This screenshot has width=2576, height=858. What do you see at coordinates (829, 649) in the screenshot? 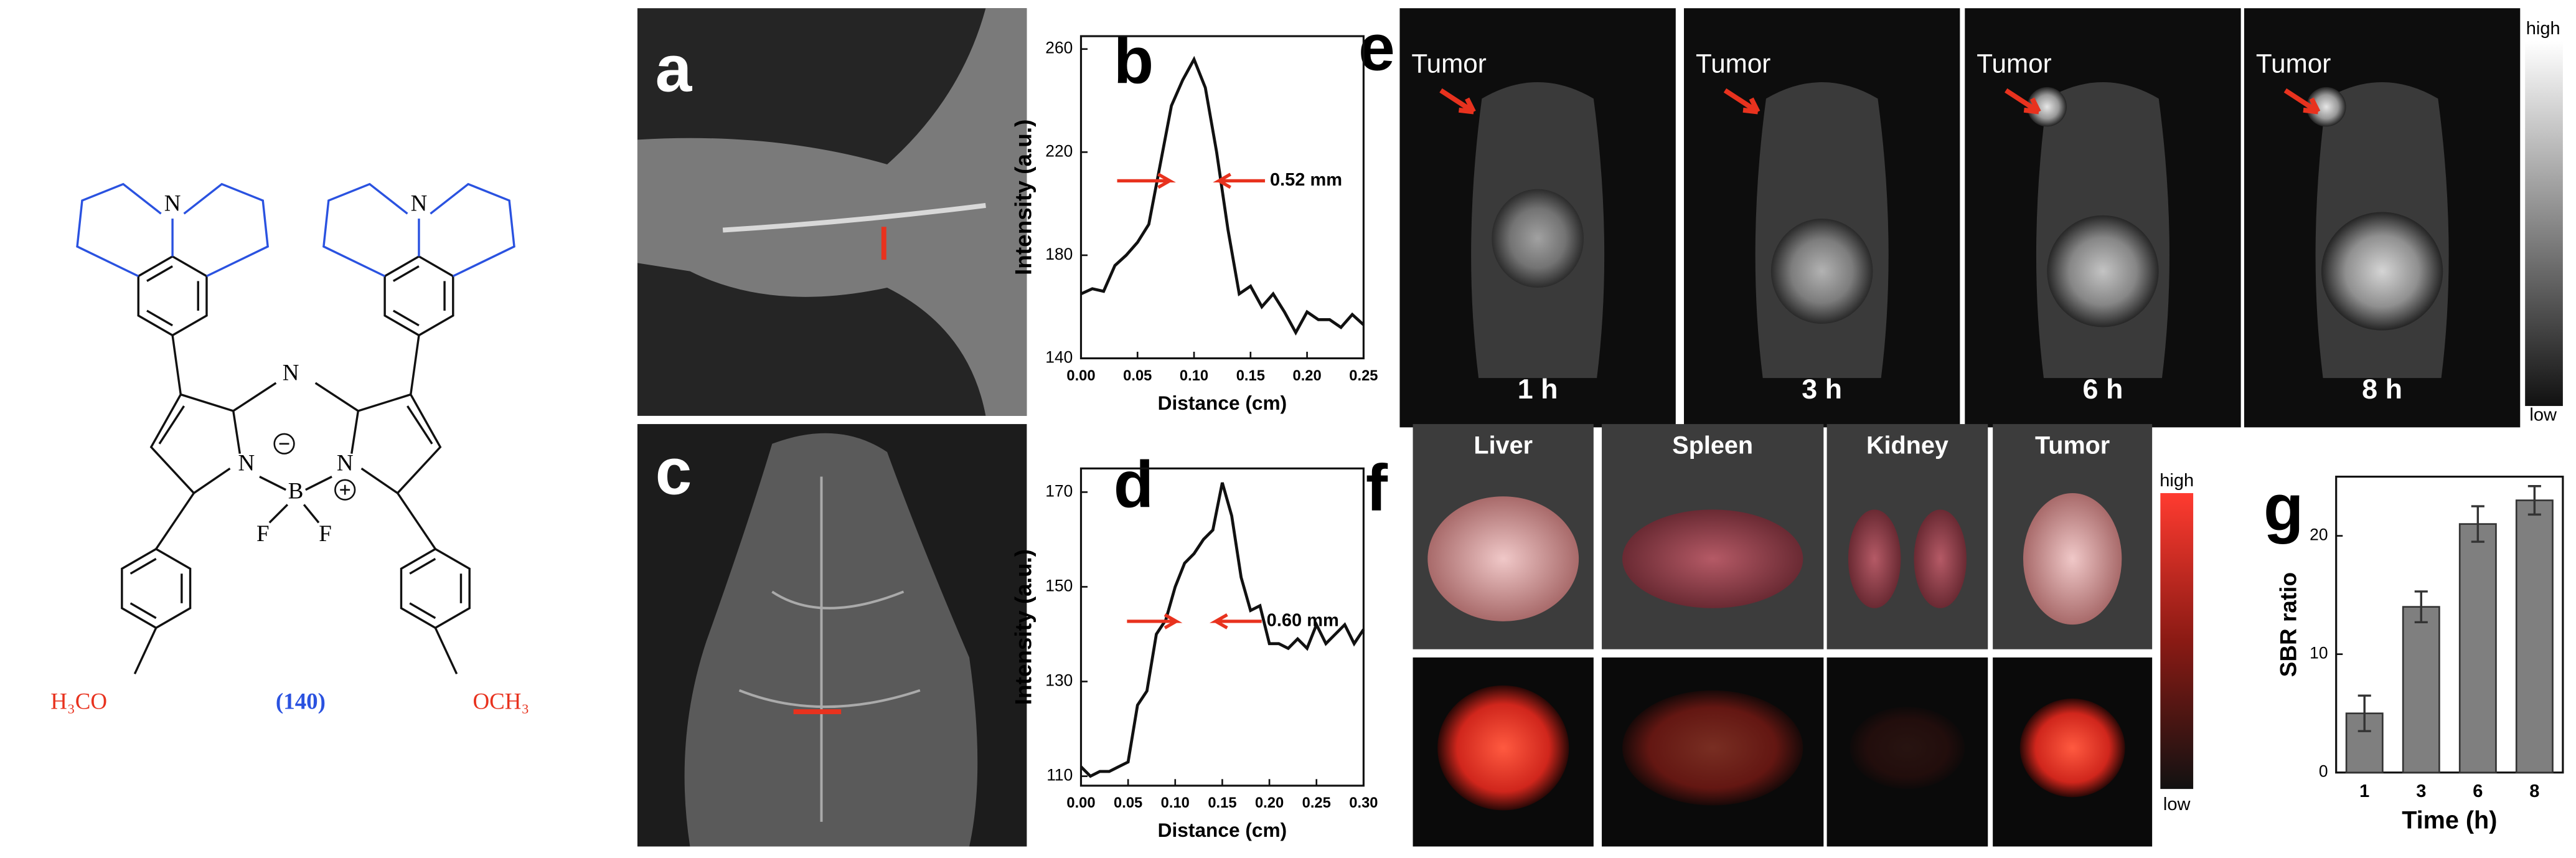
I see `image-c-vessels` at bounding box center [829, 649].